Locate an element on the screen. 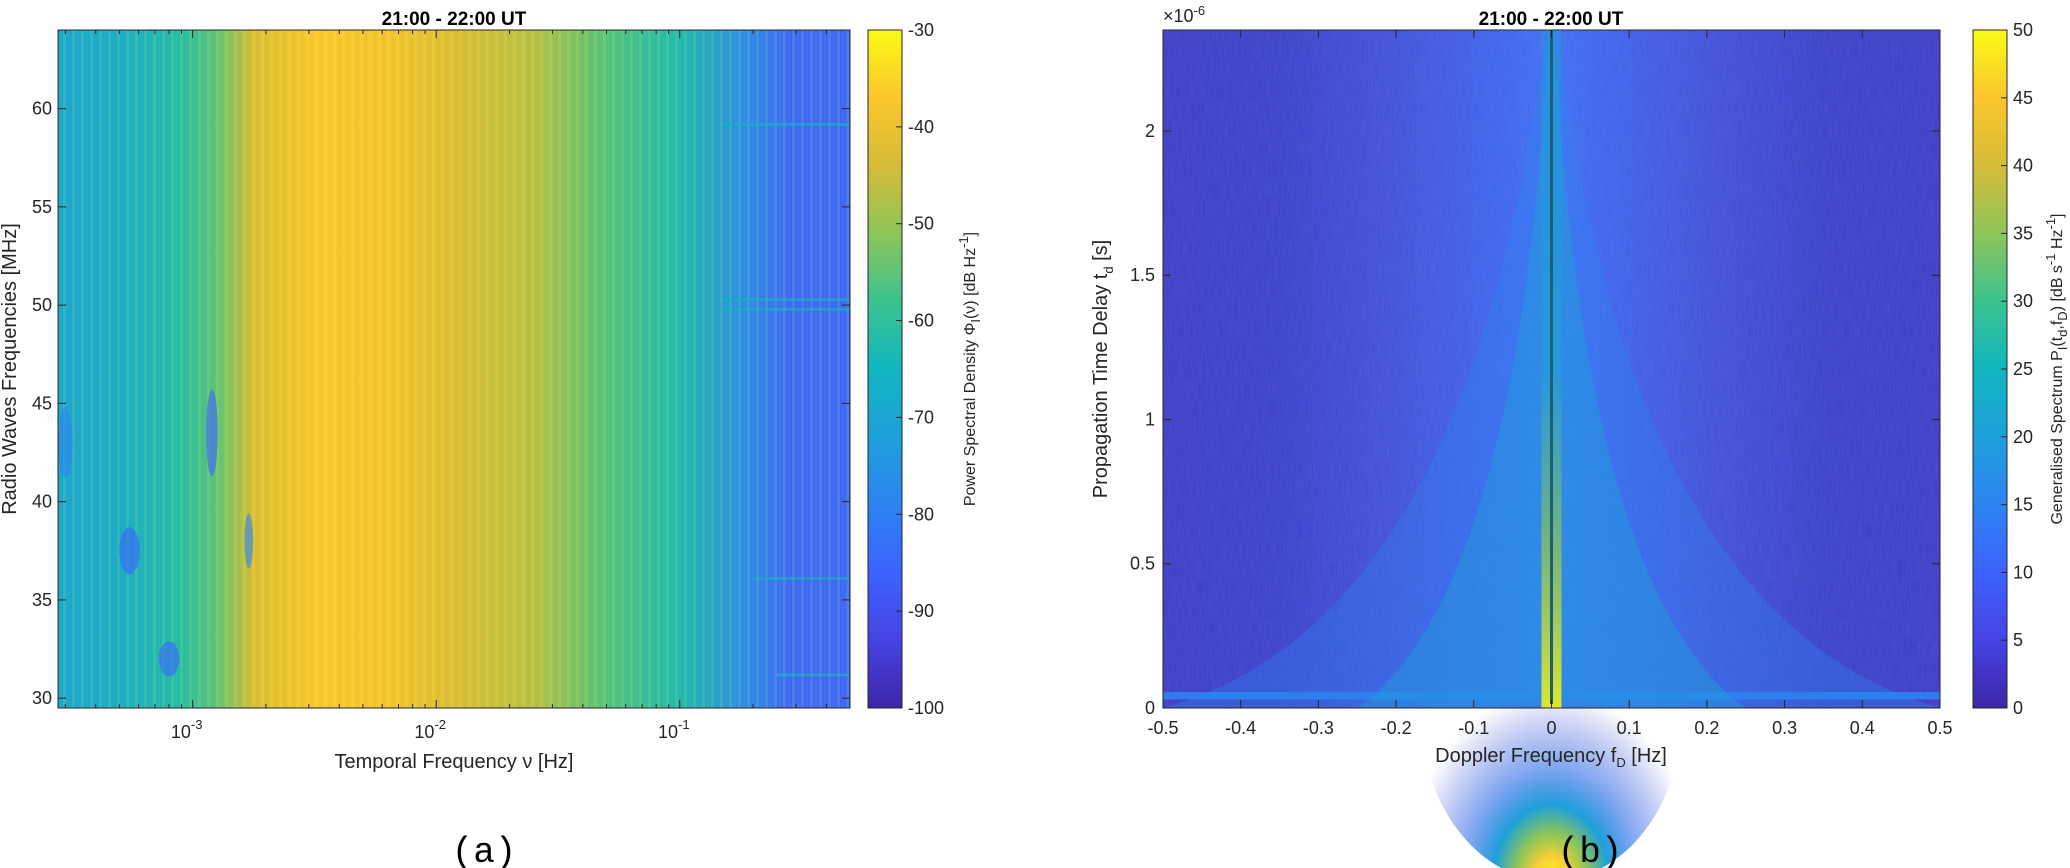  xtick-b-label-4: -0.1 is located at coordinates (1473, 728).